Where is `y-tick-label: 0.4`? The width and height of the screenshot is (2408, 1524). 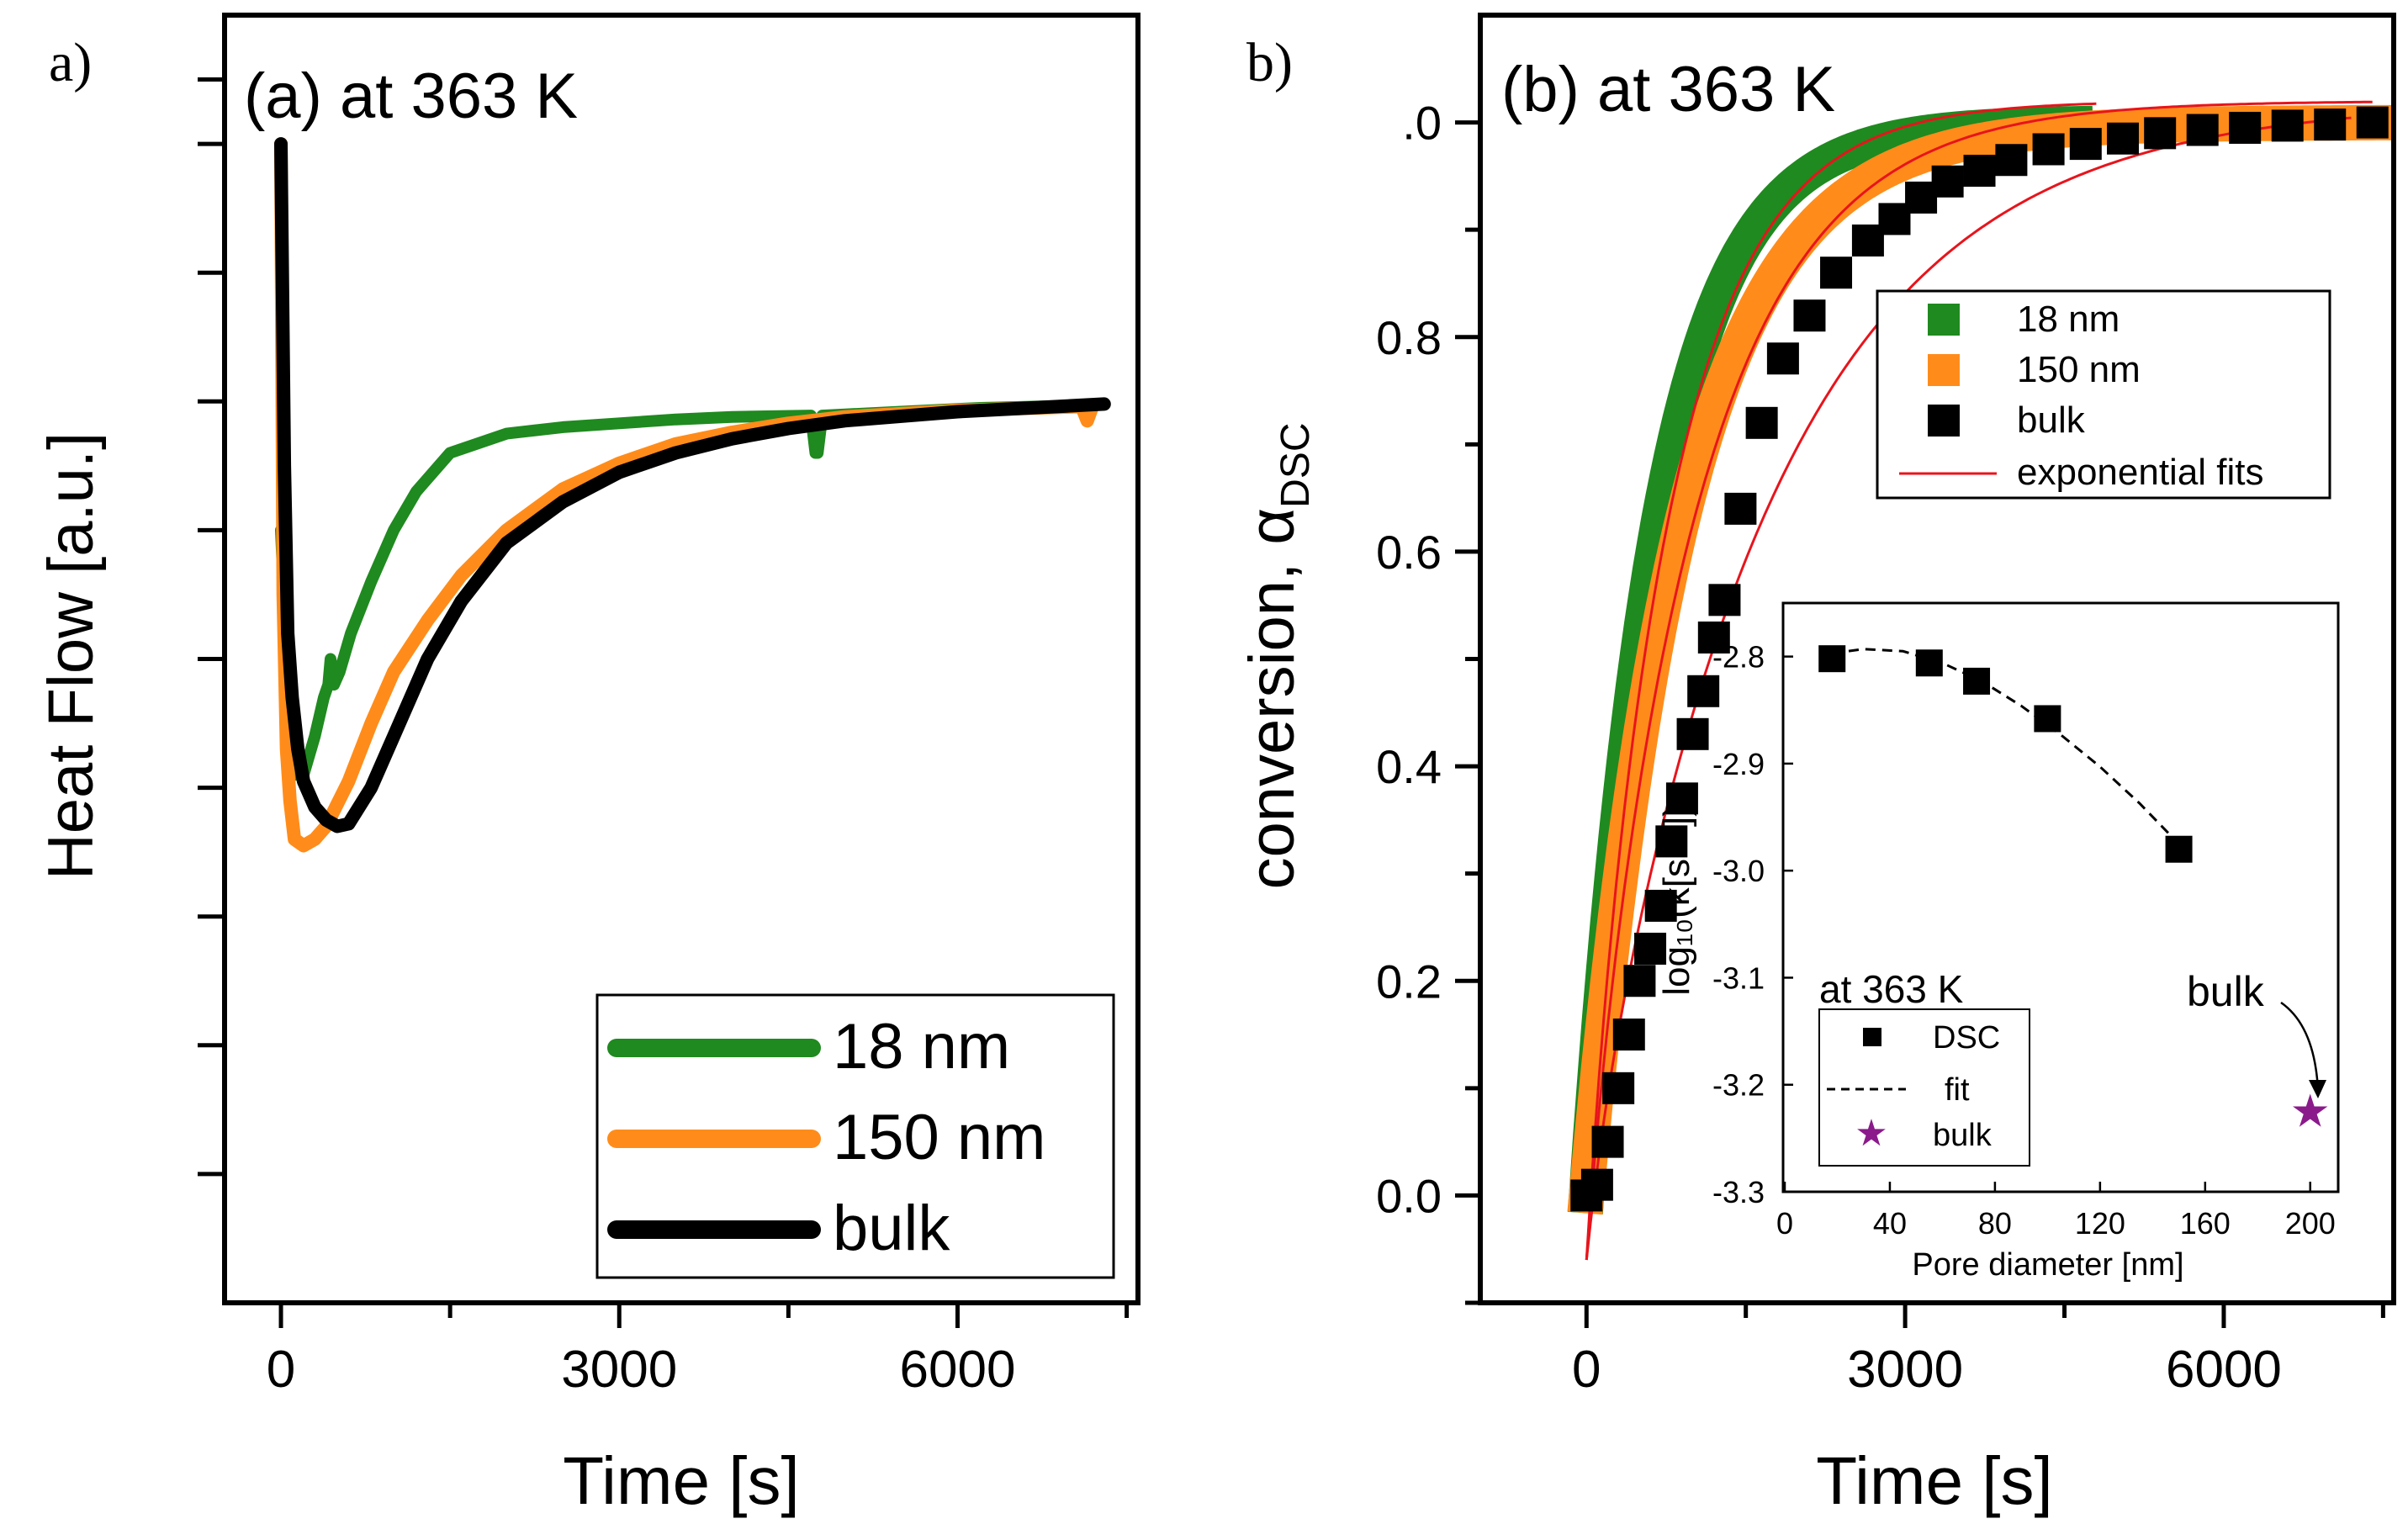
y-tick-label: 0.4 is located at coordinates (1409, 766).